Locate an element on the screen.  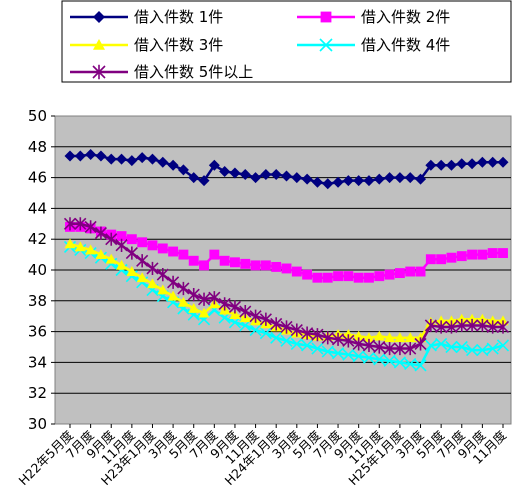
legend-item-3: 借入件数 3件 is located at coordinates (146, 45).